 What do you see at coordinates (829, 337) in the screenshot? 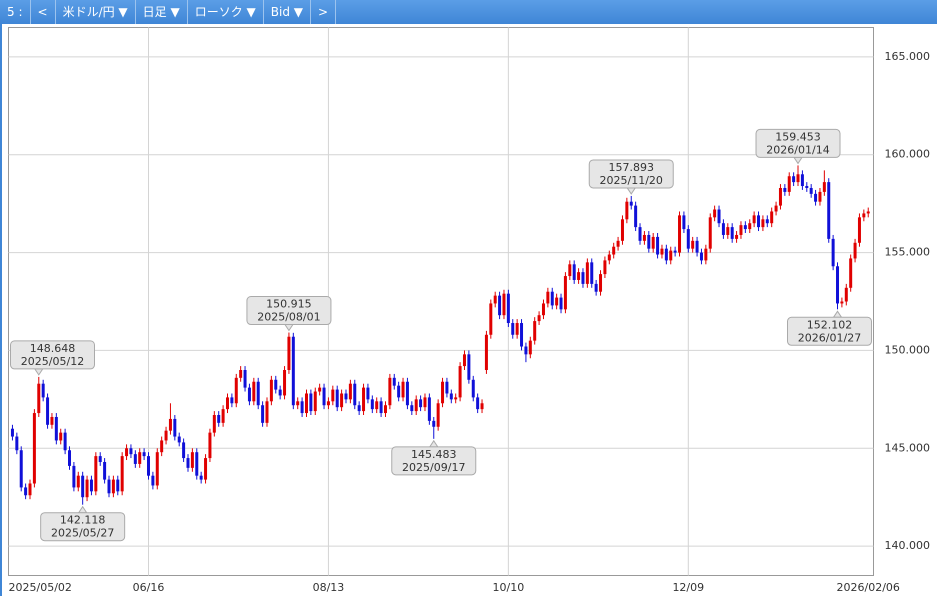
I see `annotation-date: 2026/01/27` at bounding box center [829, 337].